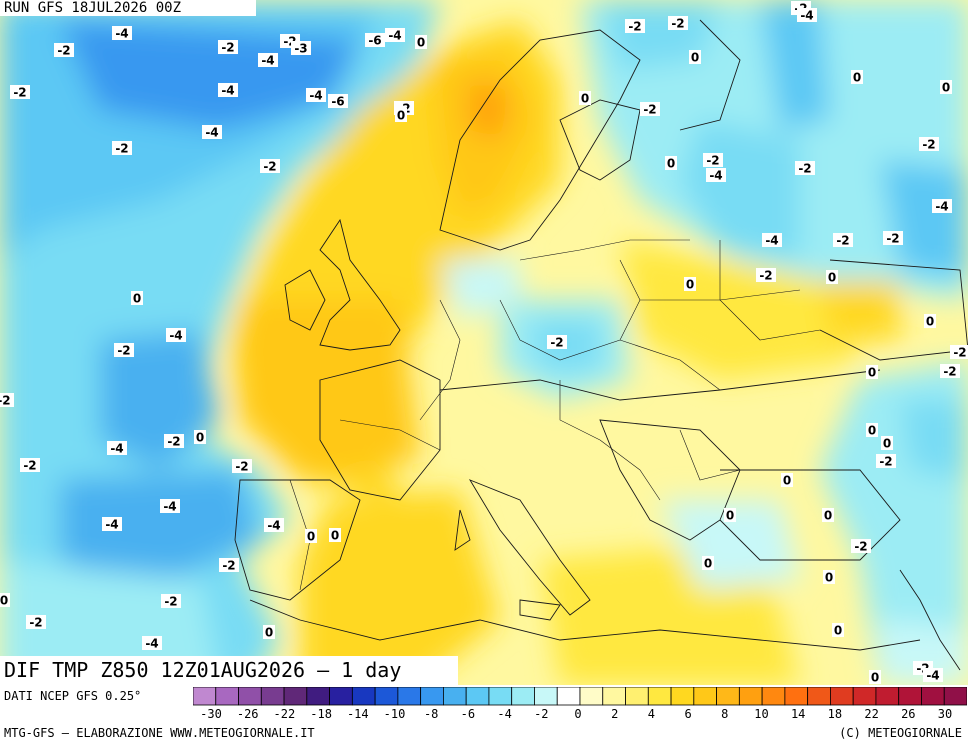  What do you see at coordinates (578, 714) in the screenshot?
I see `colorbar-tick-label: 0` at bounding box center [578, 714].